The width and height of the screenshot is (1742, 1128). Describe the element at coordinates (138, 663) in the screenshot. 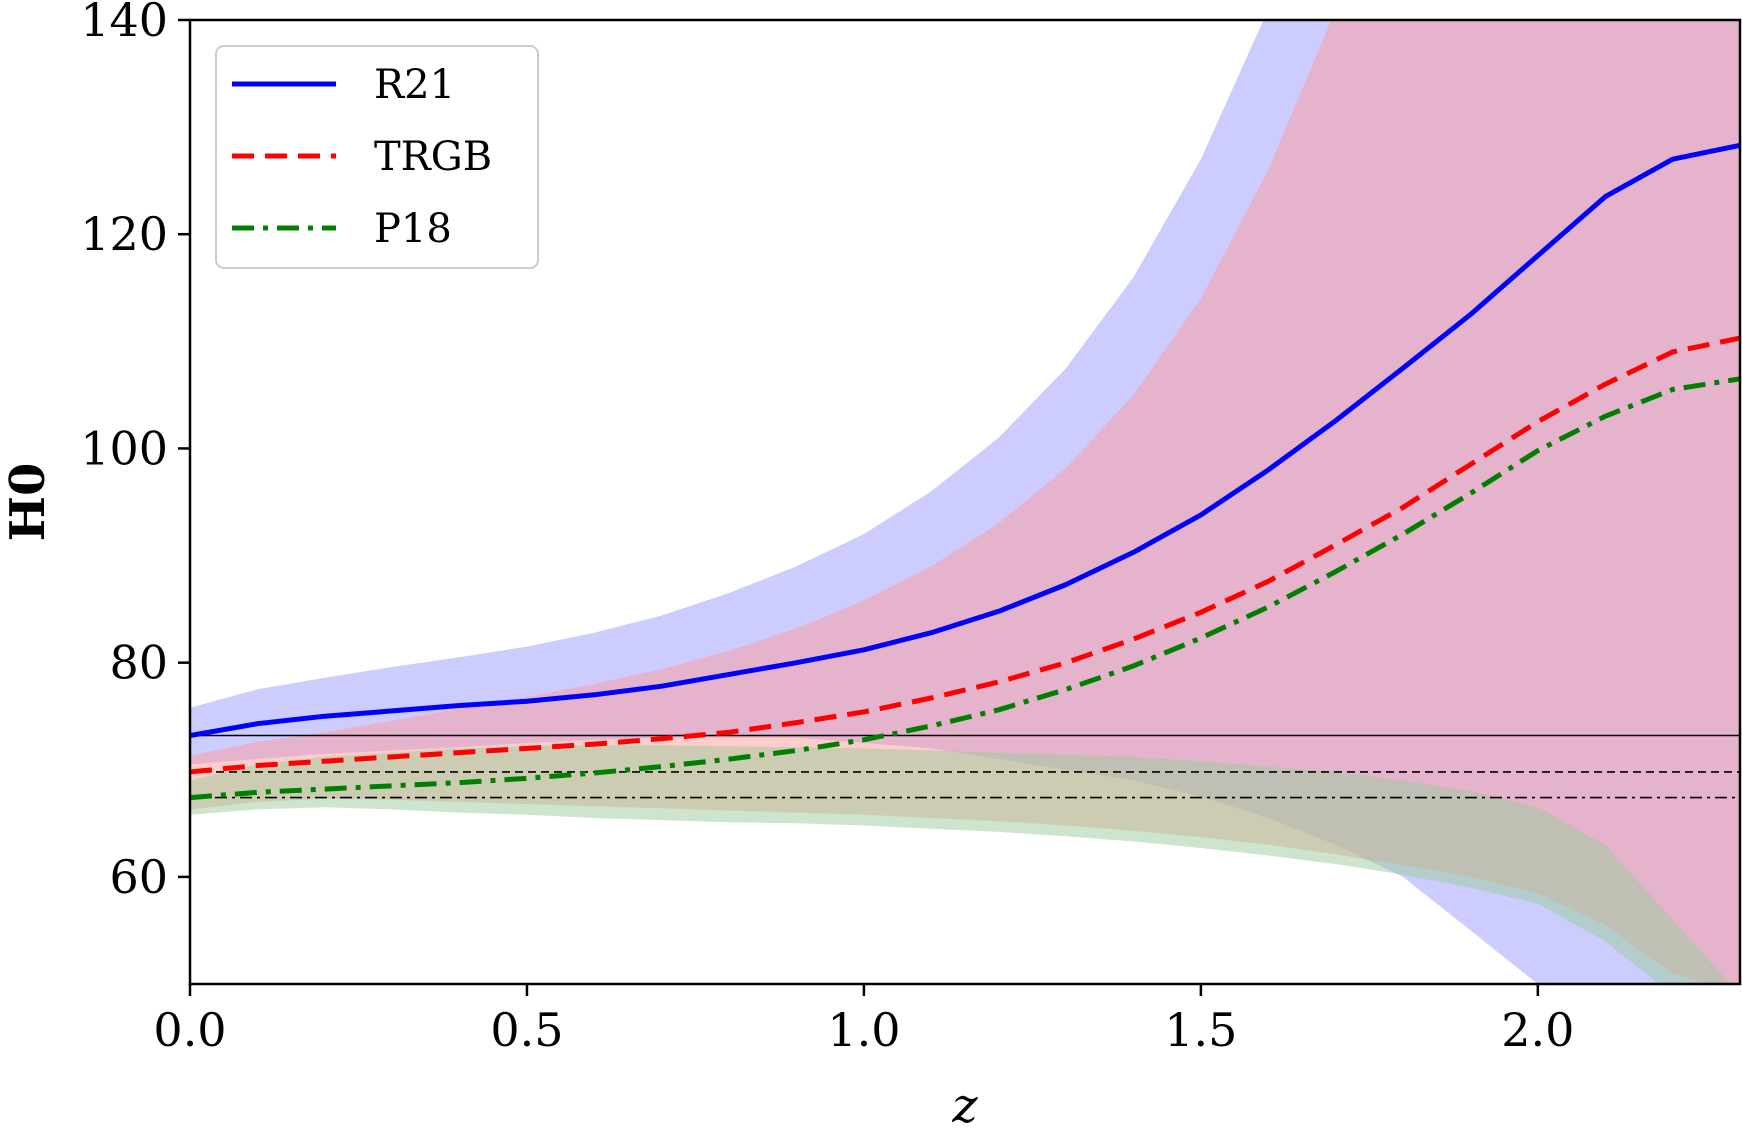

I see `y-tick-label: 80` at that location.